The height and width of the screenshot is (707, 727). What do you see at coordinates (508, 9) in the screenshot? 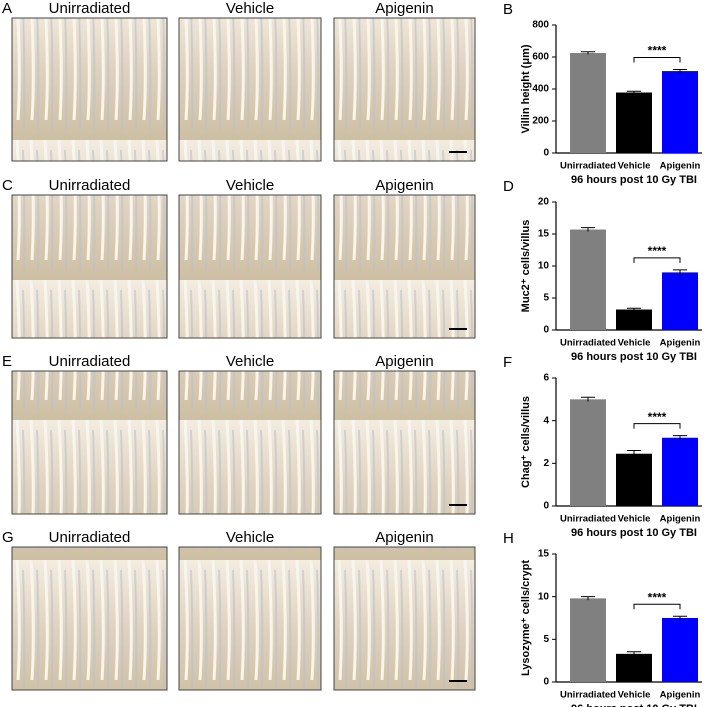
I see `panel-letter: B` at bounding box center [508, 9].